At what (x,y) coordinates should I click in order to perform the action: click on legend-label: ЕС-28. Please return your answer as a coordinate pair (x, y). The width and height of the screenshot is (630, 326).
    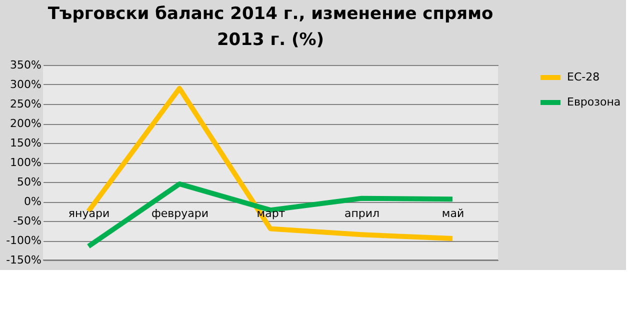
    Looking at the image, I should click on (583, 77).